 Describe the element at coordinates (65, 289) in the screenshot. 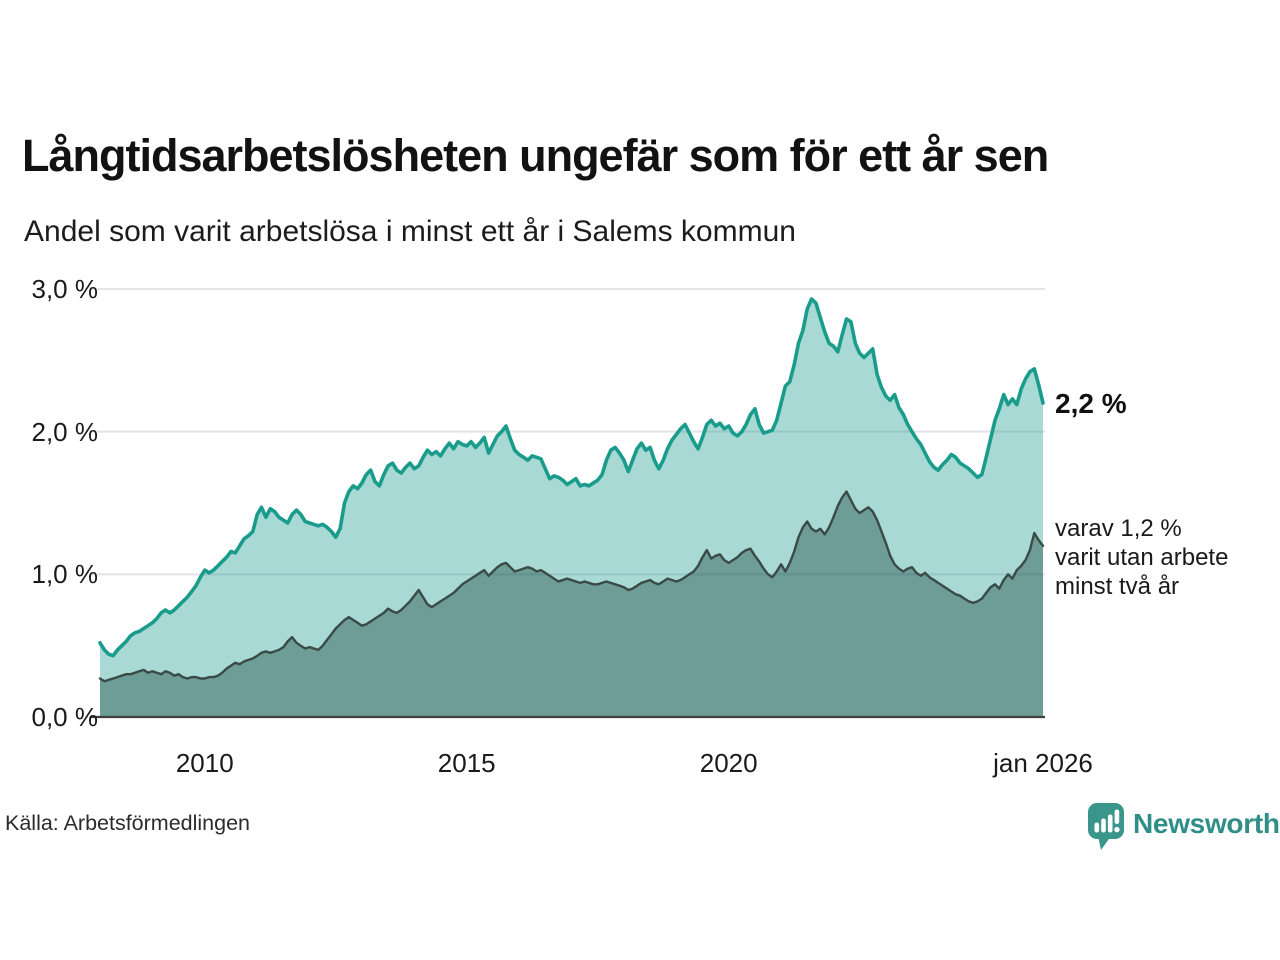

I see `y-tick-label: 3,0 %` at that location.